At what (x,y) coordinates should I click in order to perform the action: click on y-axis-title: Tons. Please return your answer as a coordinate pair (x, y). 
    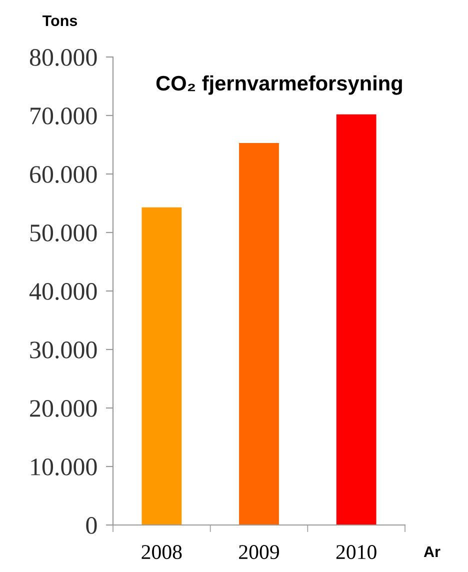
    Looking at the image, I should click on (60, 20).